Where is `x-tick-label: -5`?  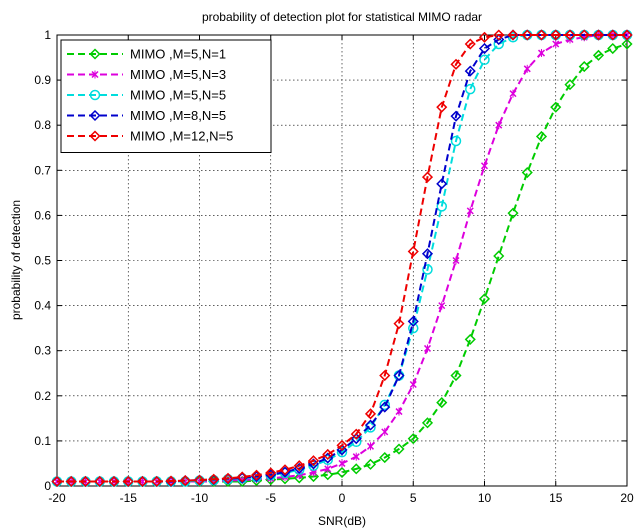 x-tick-label: -5 is located at coordinates (270, 498).